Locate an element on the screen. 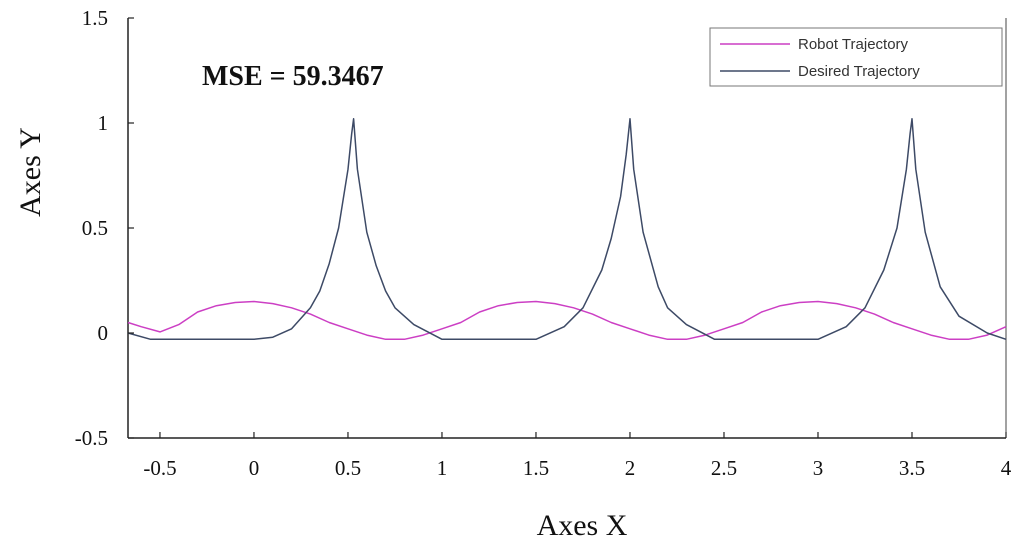  y-tick-label: 1 is located at coordinates (103, 123).